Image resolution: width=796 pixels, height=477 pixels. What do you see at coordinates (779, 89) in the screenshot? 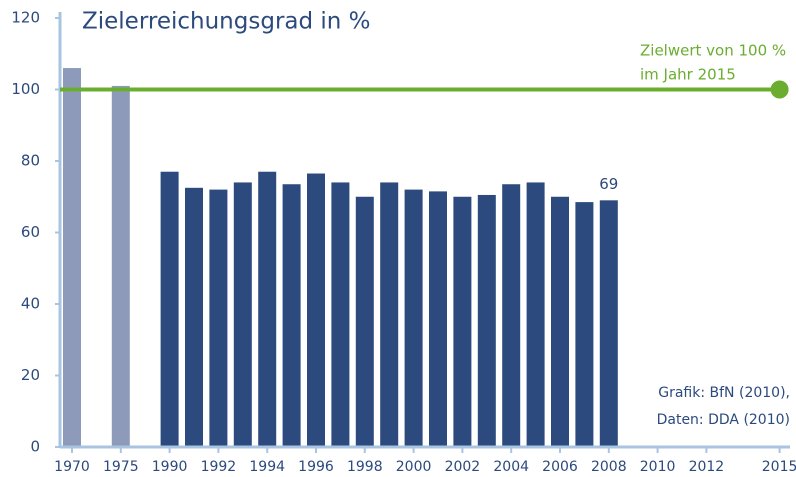
I see `target-dot` at bounding box center [779, 89].